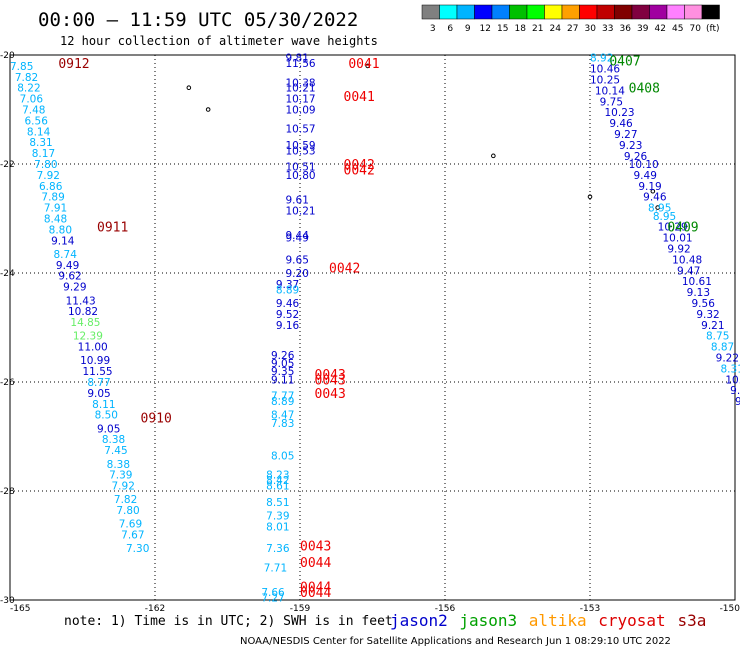  I want to click on mission-label: jason2, so click(419, 620).